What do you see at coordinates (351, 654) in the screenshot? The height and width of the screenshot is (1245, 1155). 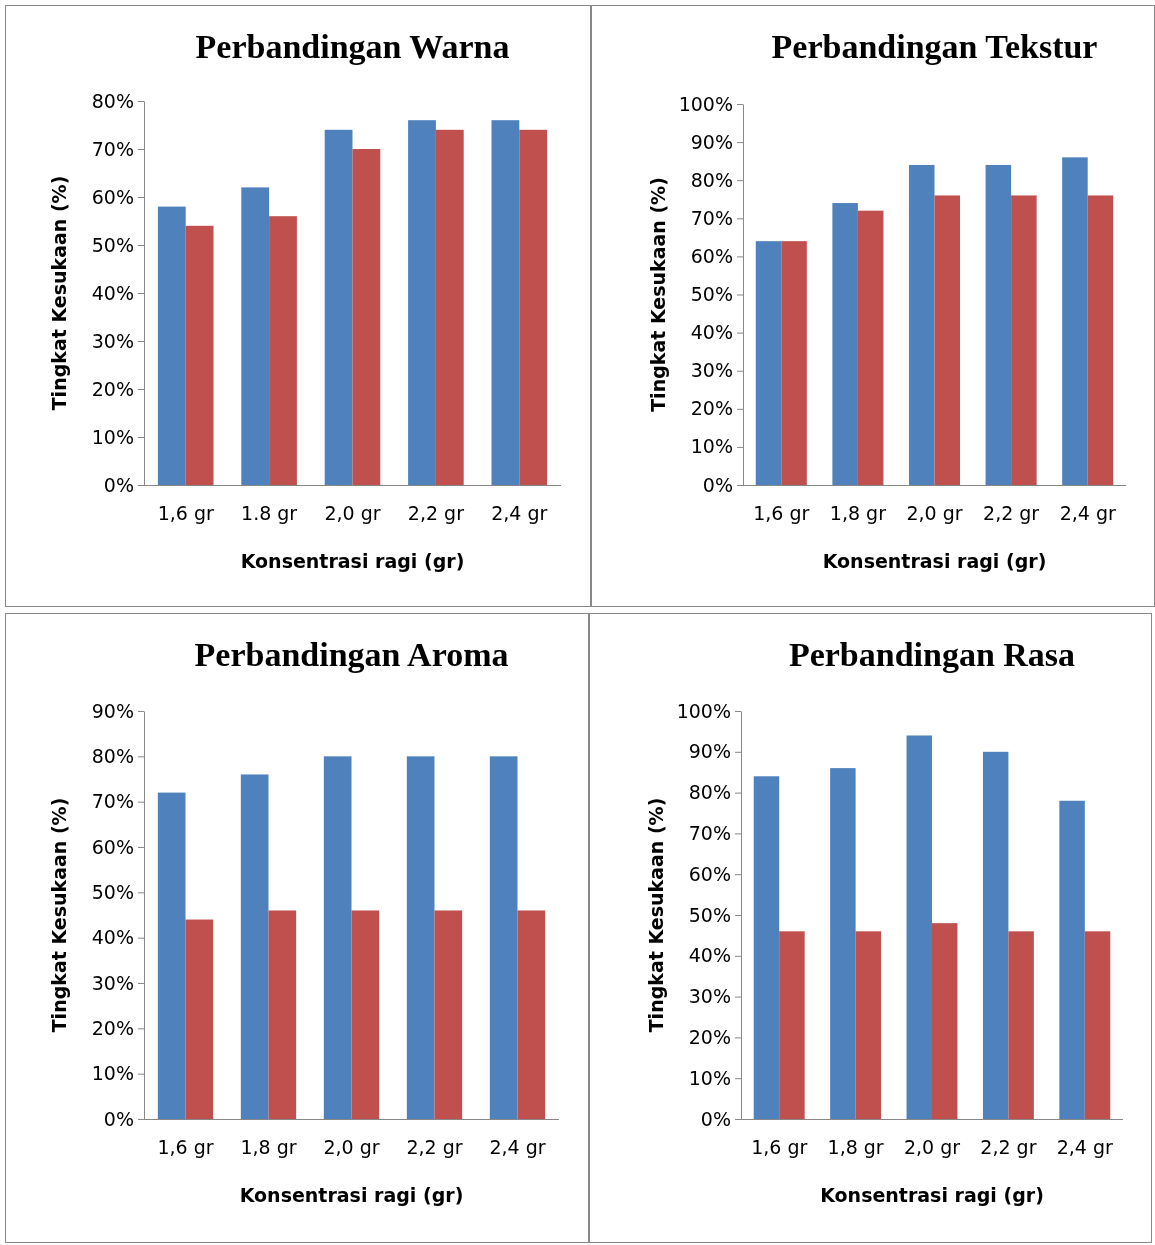 I see `chart-title: Perbandingan Aroma` at bounding box center [351, 654].